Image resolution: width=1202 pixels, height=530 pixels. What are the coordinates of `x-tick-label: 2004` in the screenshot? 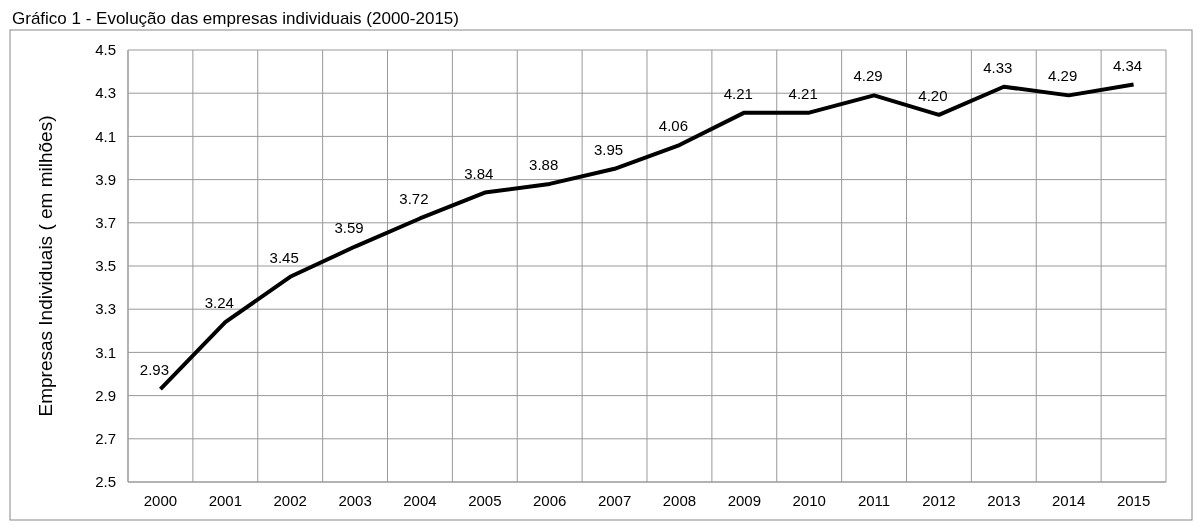 It's located at (420, 500).